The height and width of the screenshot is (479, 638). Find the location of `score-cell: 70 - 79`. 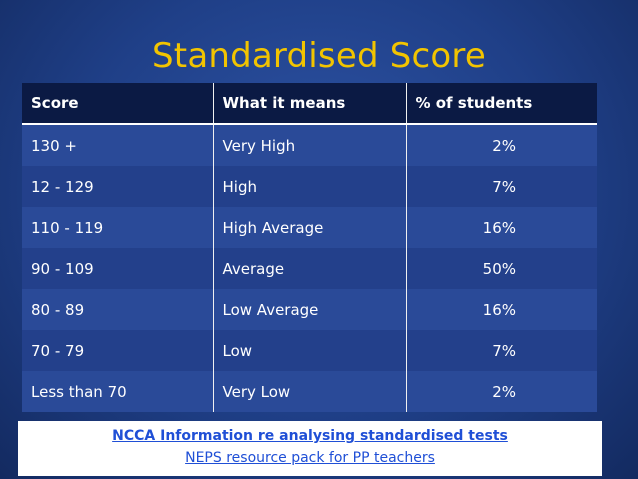

score-cell: 70 - 79 is located at coordinates (118, 350).